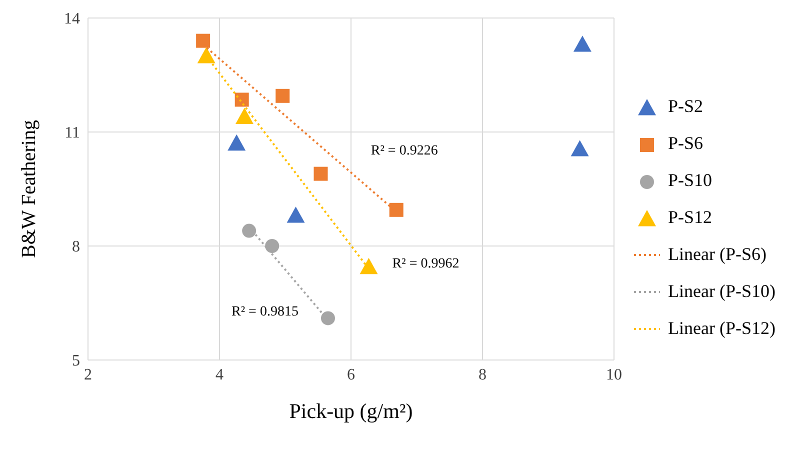  What do you see at coordinates (76, 247) in the screenshot?
I see `y-tick-label: 8` at bounding box center [76, 247].